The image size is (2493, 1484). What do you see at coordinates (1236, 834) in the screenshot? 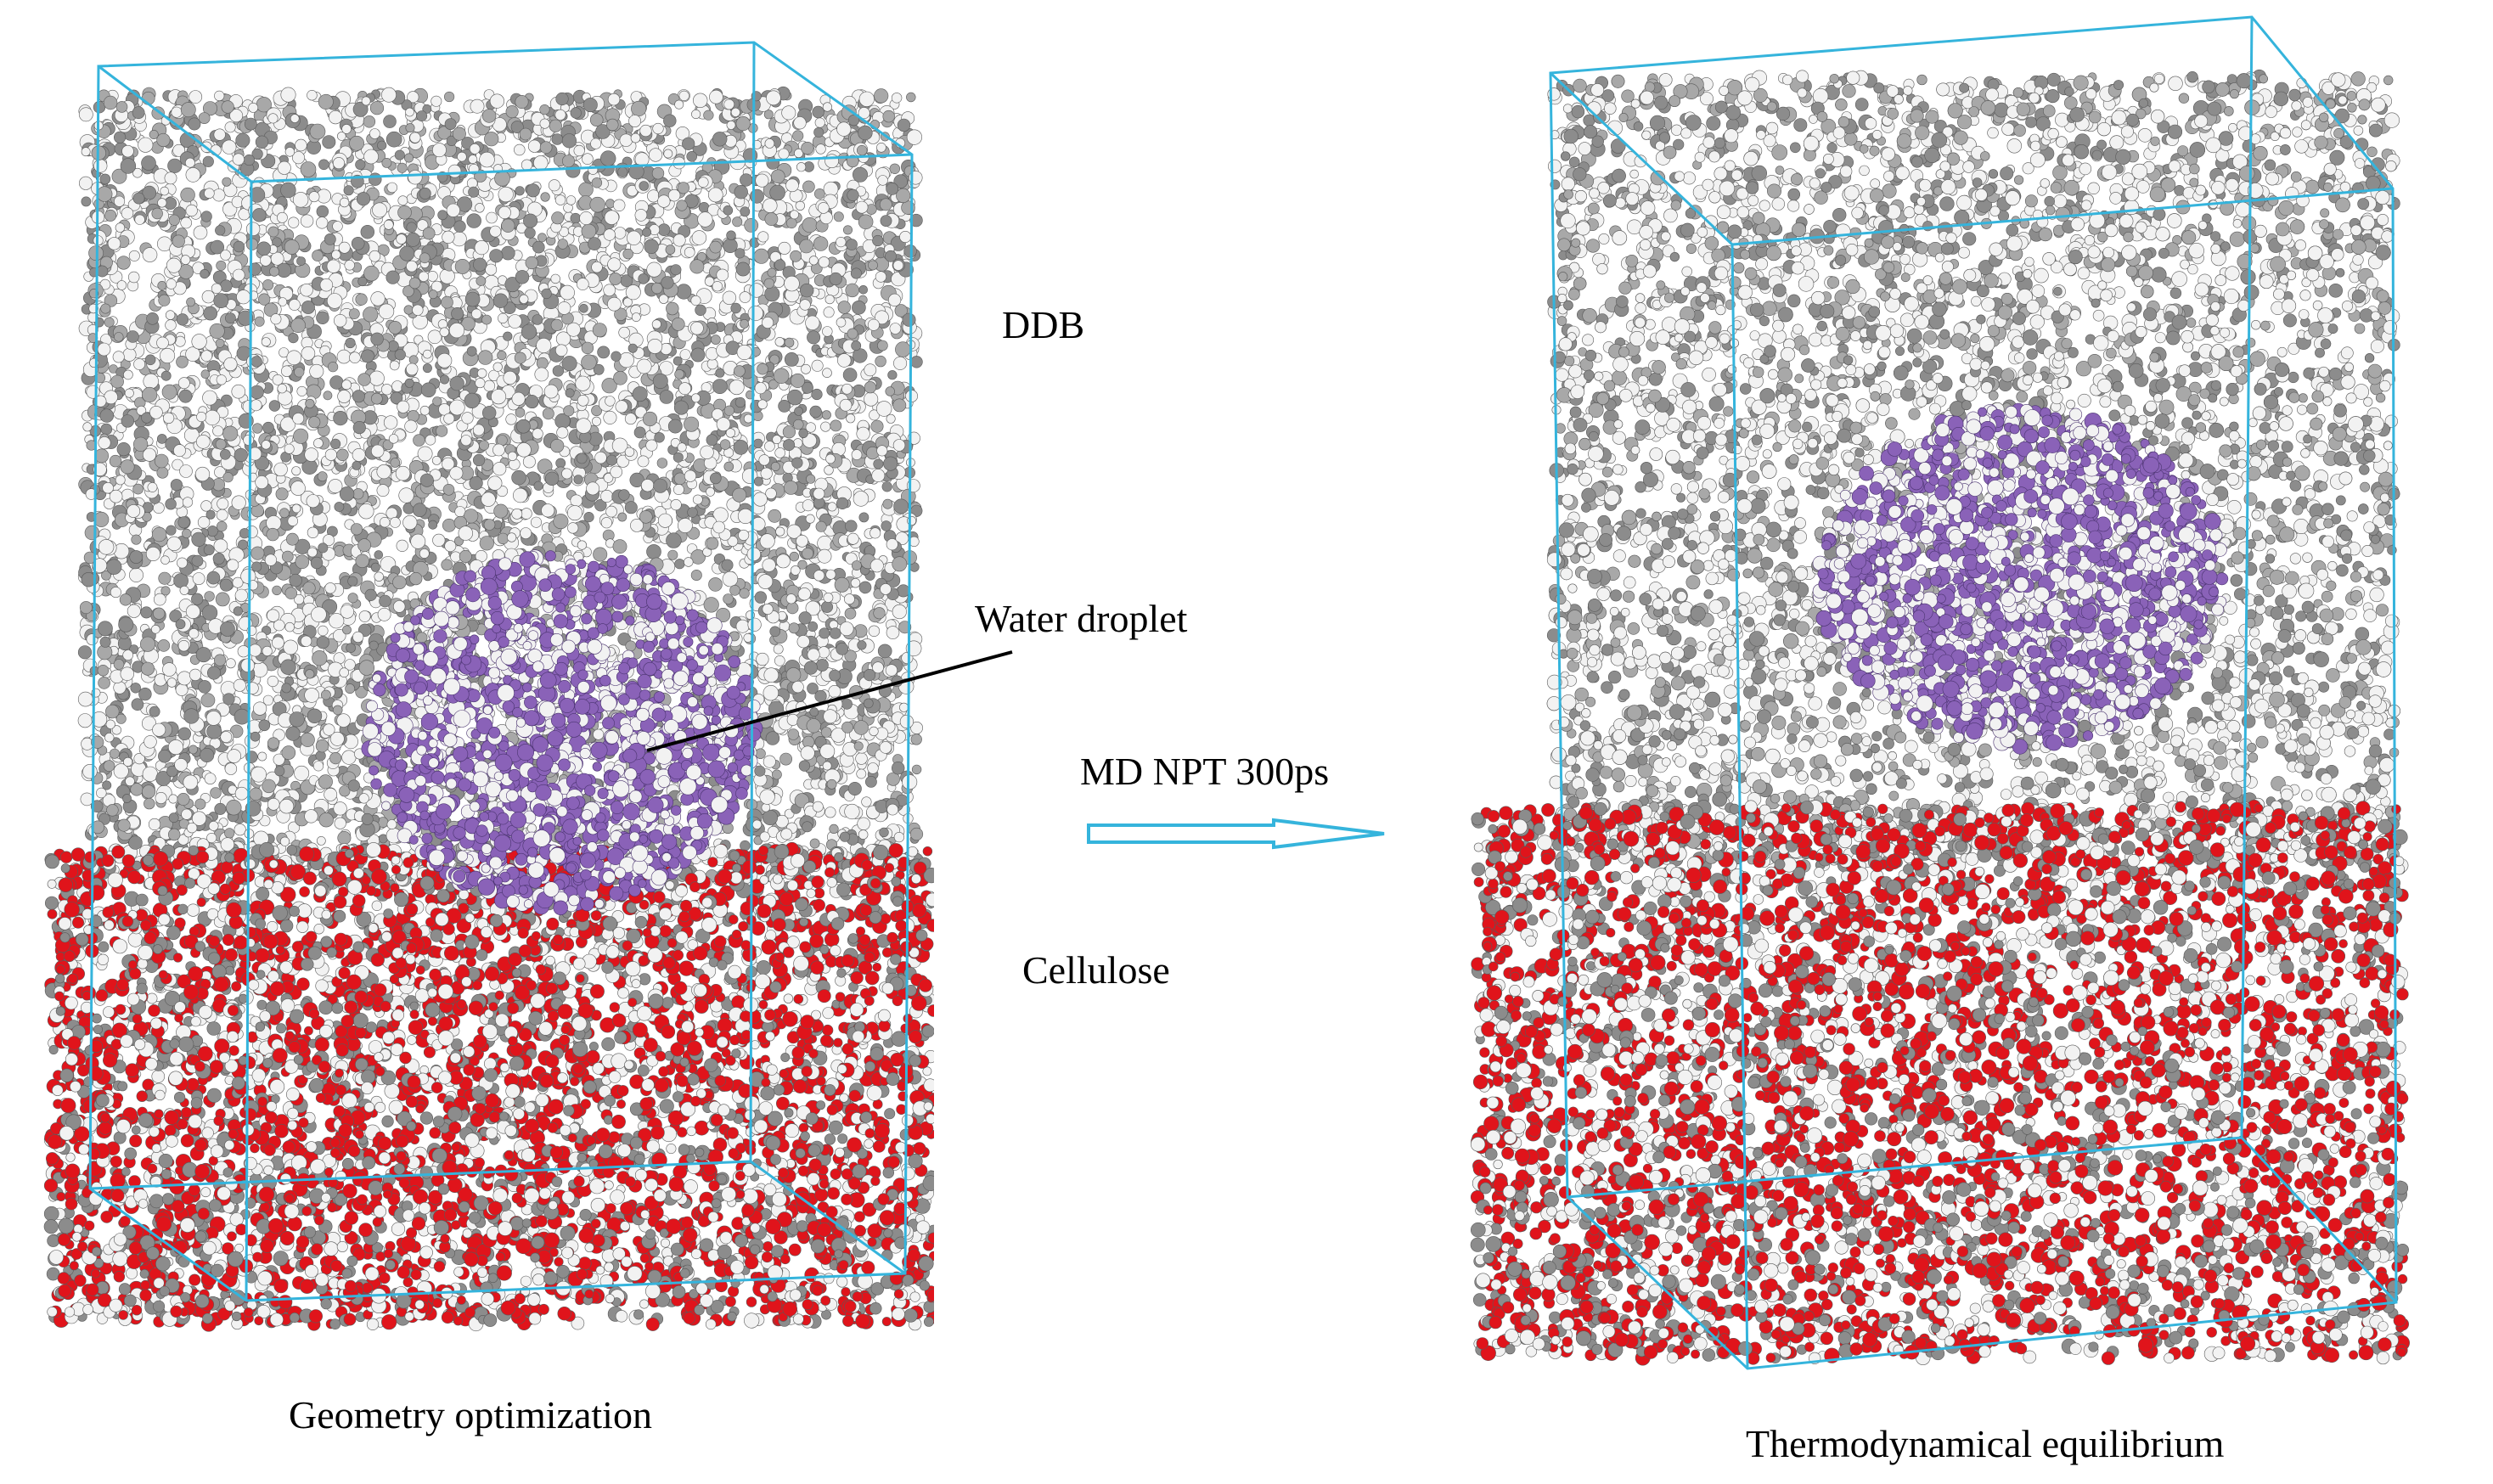
I see `transition-arrow` at bounding box center [1236, 834].